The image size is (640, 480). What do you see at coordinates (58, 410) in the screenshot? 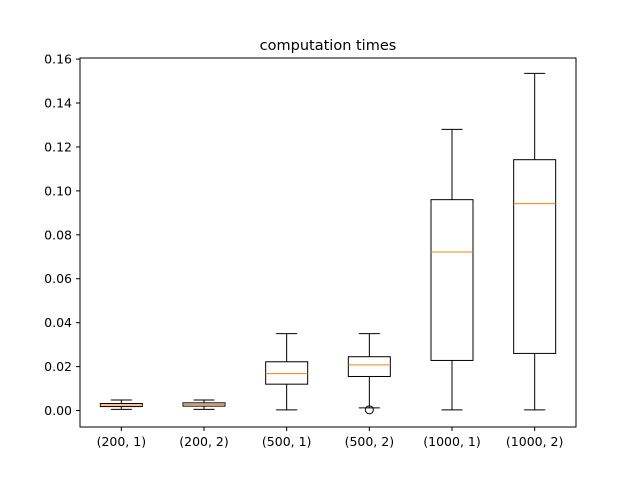
I see `y-tick-label: 0.00` at bounding box center [58, 410].